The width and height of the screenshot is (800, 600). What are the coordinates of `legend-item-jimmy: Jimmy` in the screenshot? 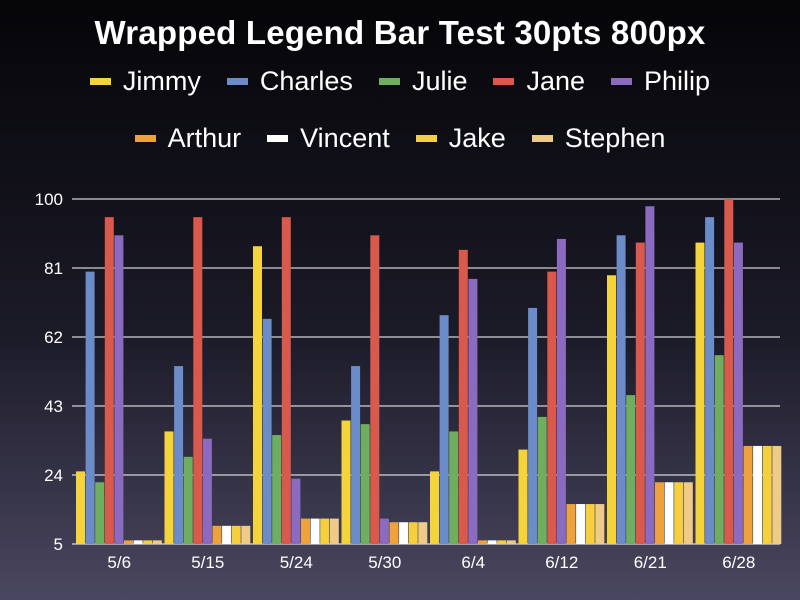 It's located at (145, 81).